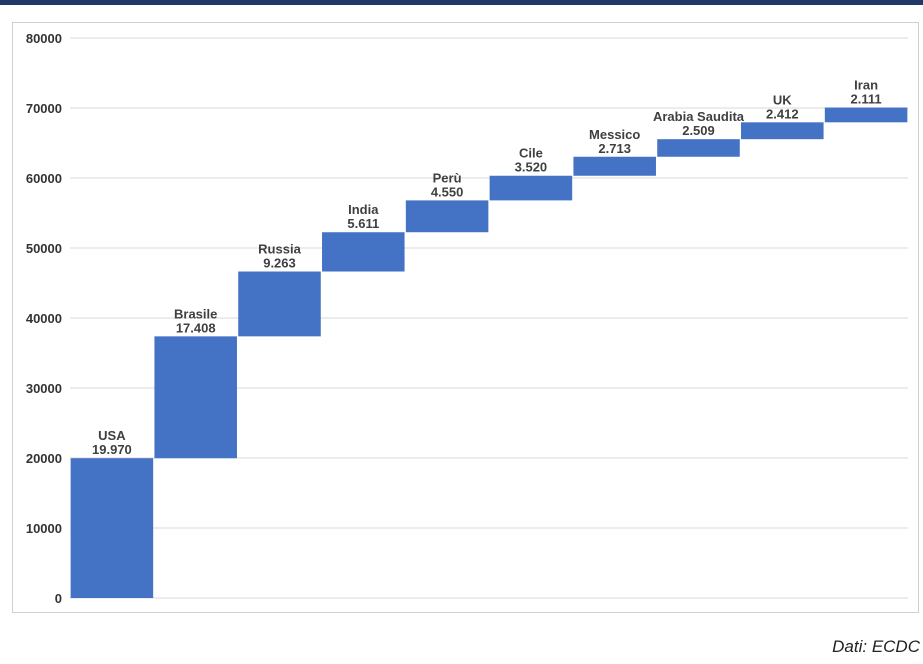 The width and height of the screenshot is (923, 664). I want to click on category-label: Brasile, so click(195, 313).